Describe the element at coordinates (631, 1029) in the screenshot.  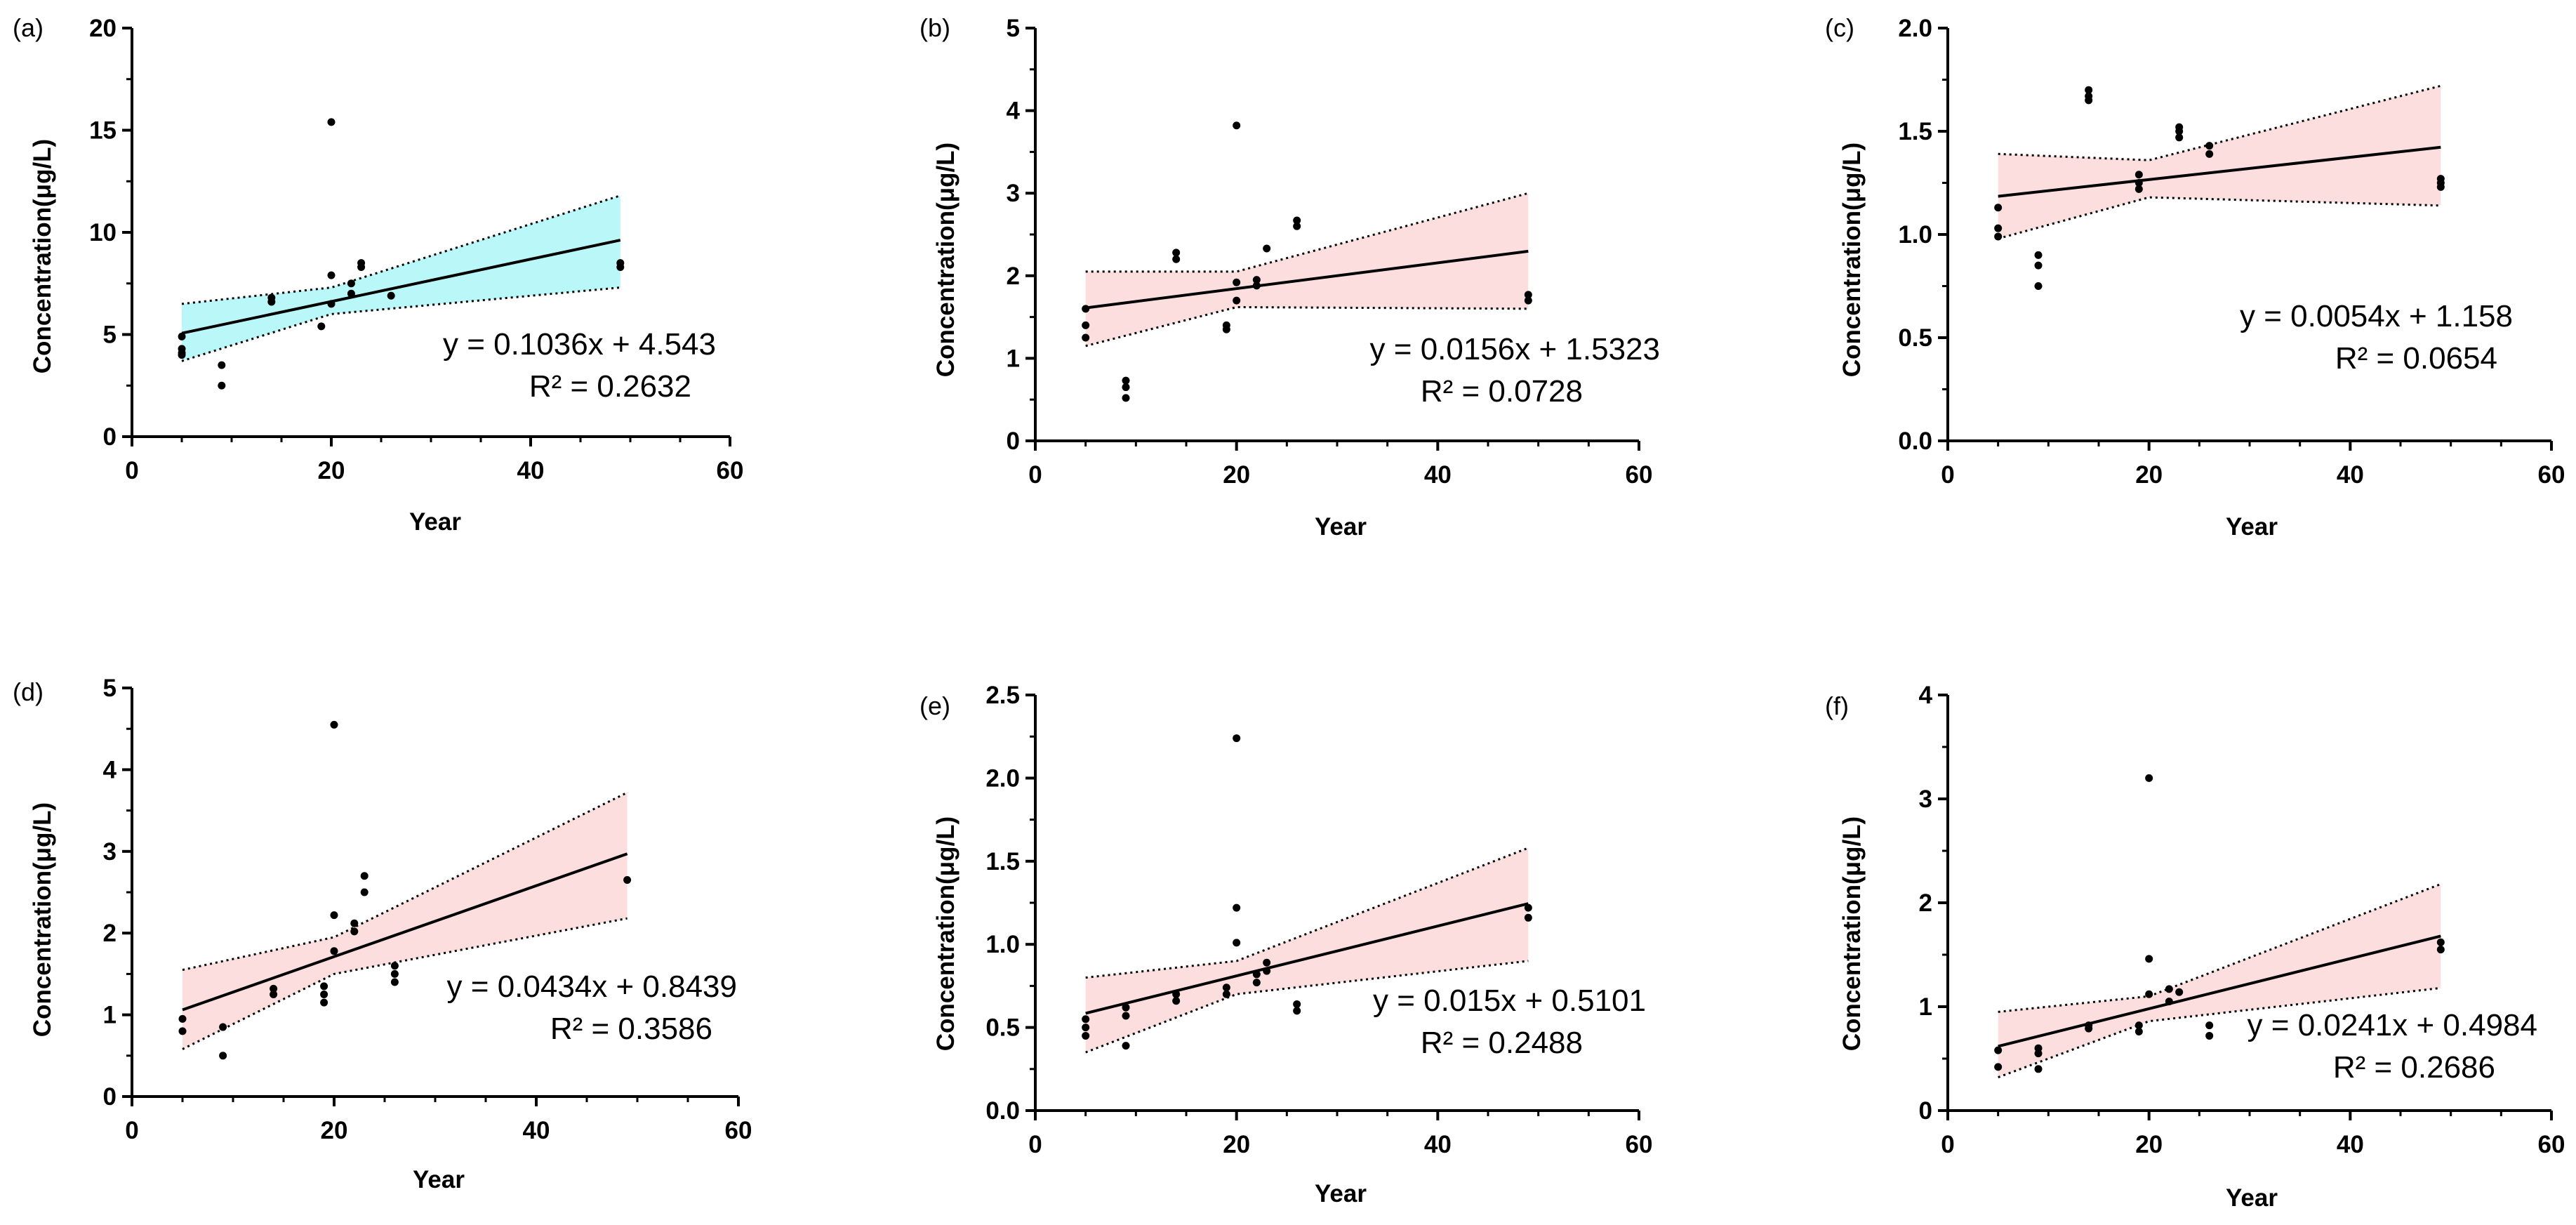
I see `r-squared-label: R² = 0.3586` at that location.